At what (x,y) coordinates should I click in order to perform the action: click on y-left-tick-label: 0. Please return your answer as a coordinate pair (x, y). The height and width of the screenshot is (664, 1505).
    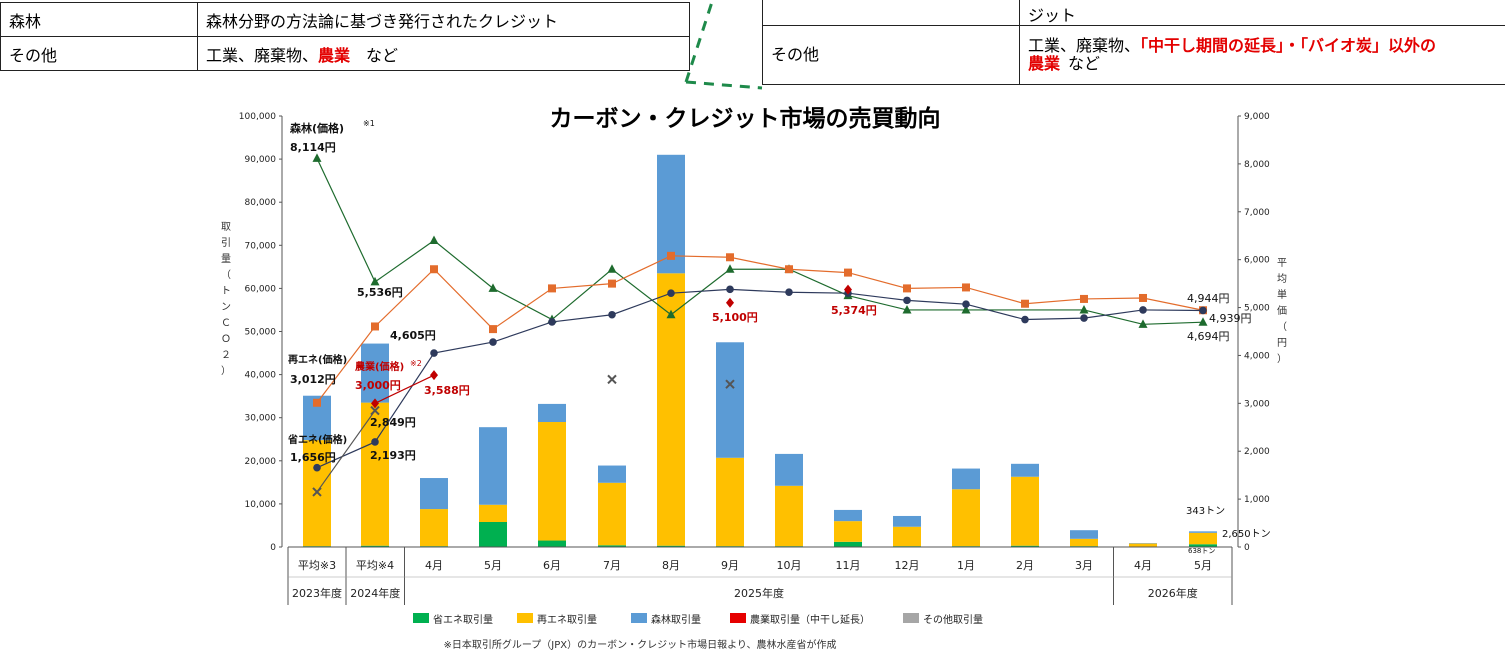
    Looking at the image, I should click on (273, 548).